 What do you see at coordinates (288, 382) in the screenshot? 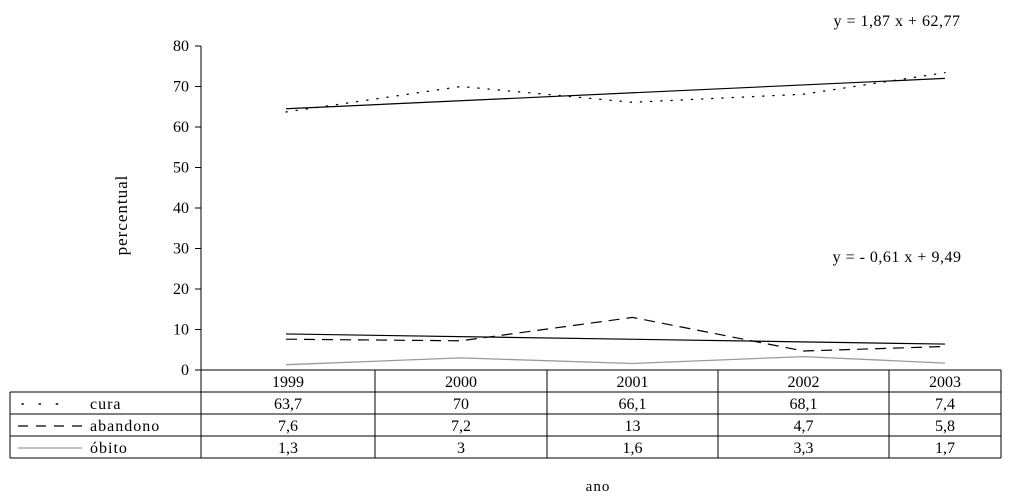
I see `x-tick-label: 1999` at bounding box center [288, 382].